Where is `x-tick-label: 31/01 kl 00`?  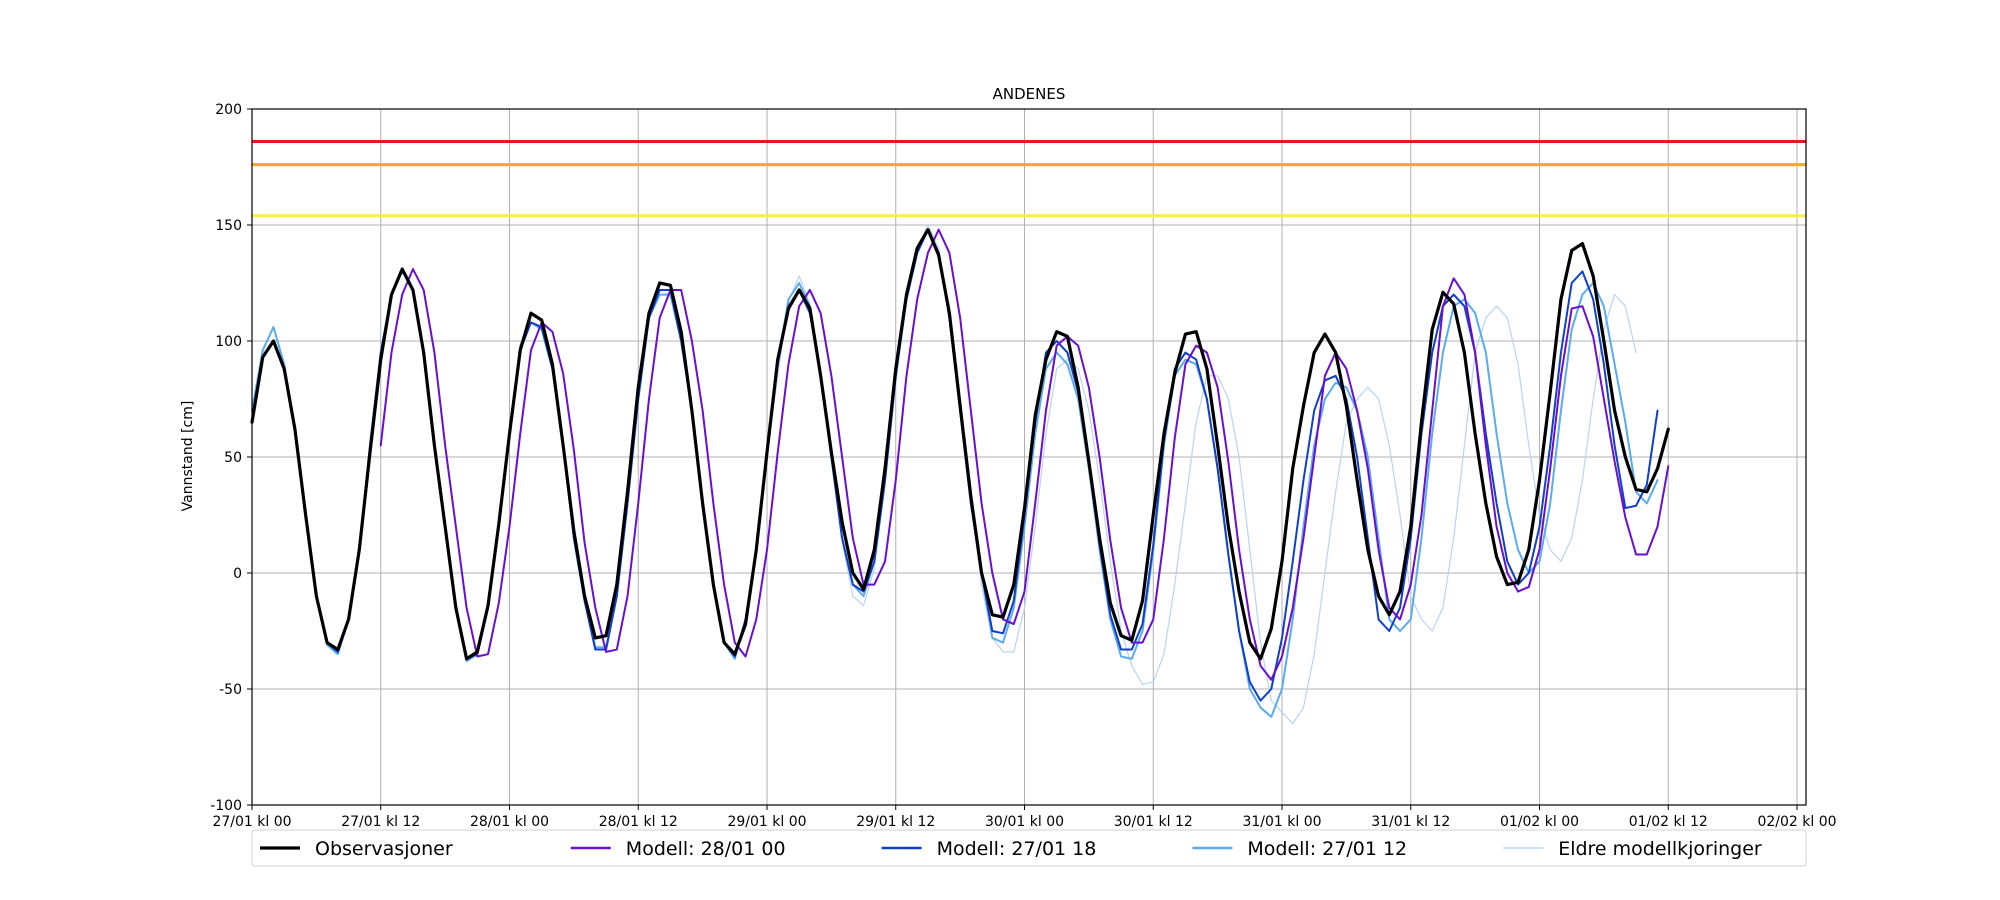
x-tick-label: 31/01 kl 00 is located at coordinates (1281, 822).